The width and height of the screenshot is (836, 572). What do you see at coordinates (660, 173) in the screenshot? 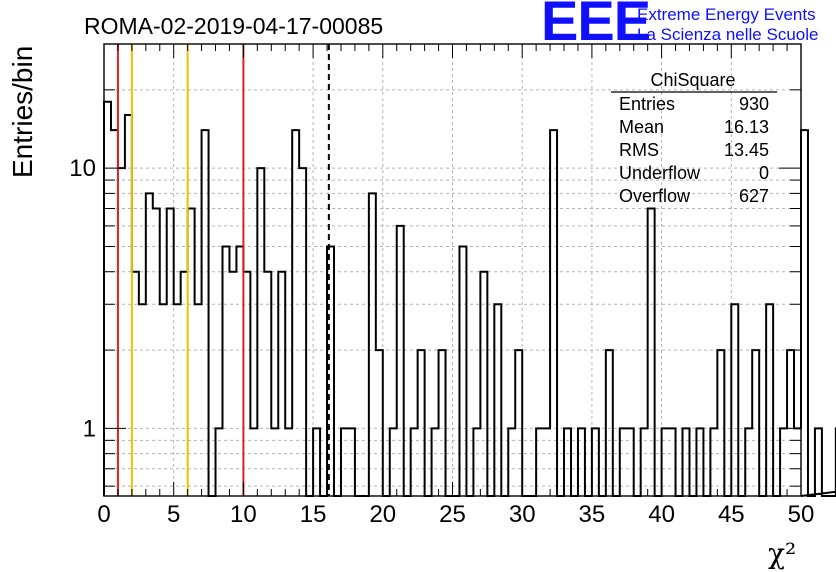
I see `stats-row-label: Underflow` at bounding box center [660, 173].